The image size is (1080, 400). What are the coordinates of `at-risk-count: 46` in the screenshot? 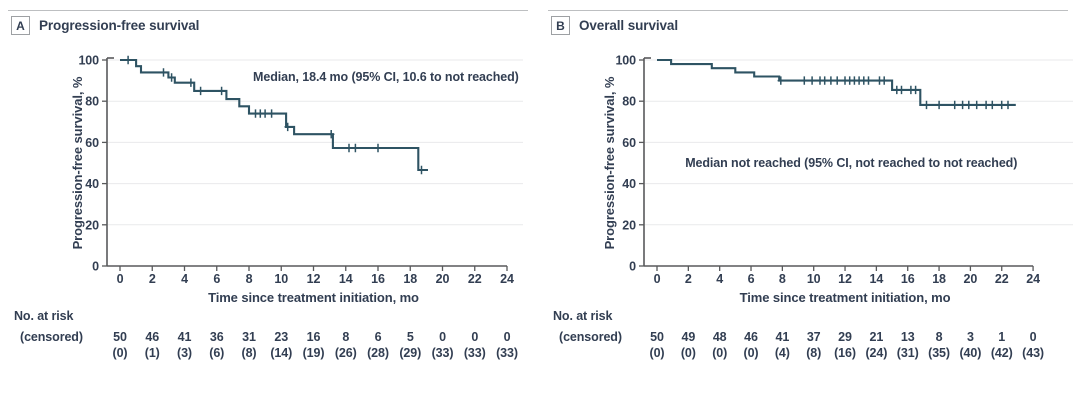 It's located at (751, 337).